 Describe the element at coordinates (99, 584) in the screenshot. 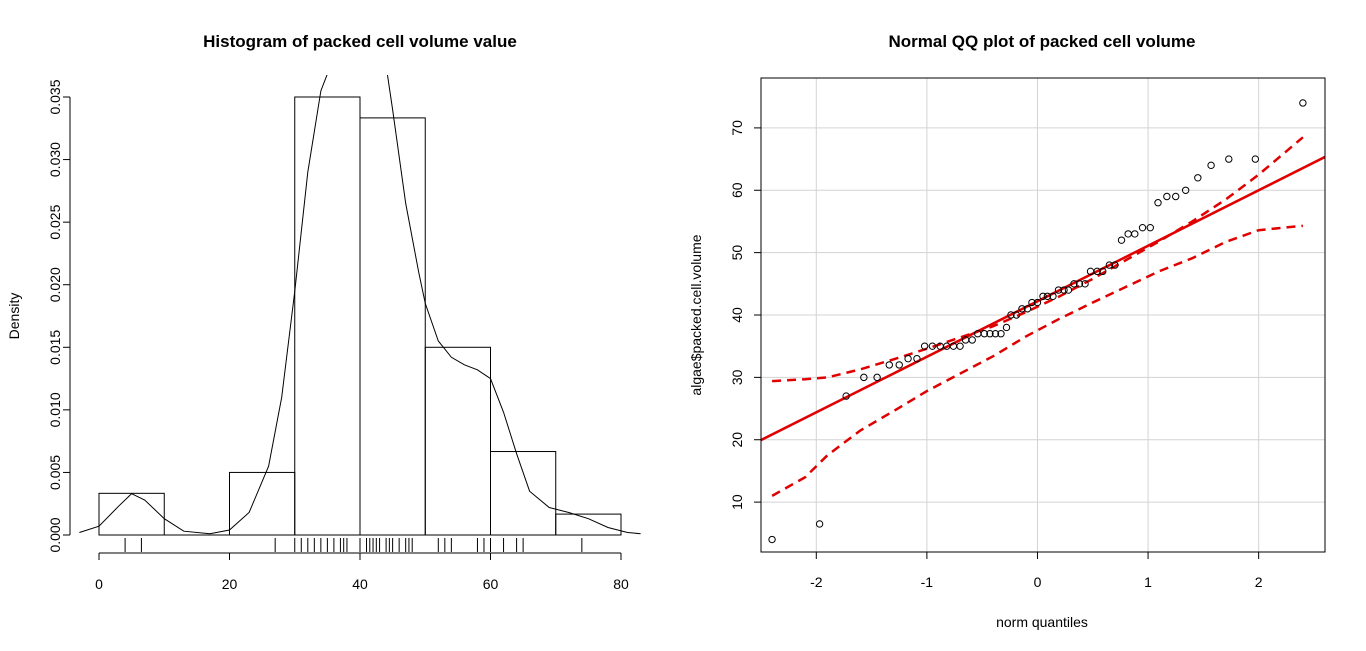

I see `histogram-x-tick-label: 0` at that location.